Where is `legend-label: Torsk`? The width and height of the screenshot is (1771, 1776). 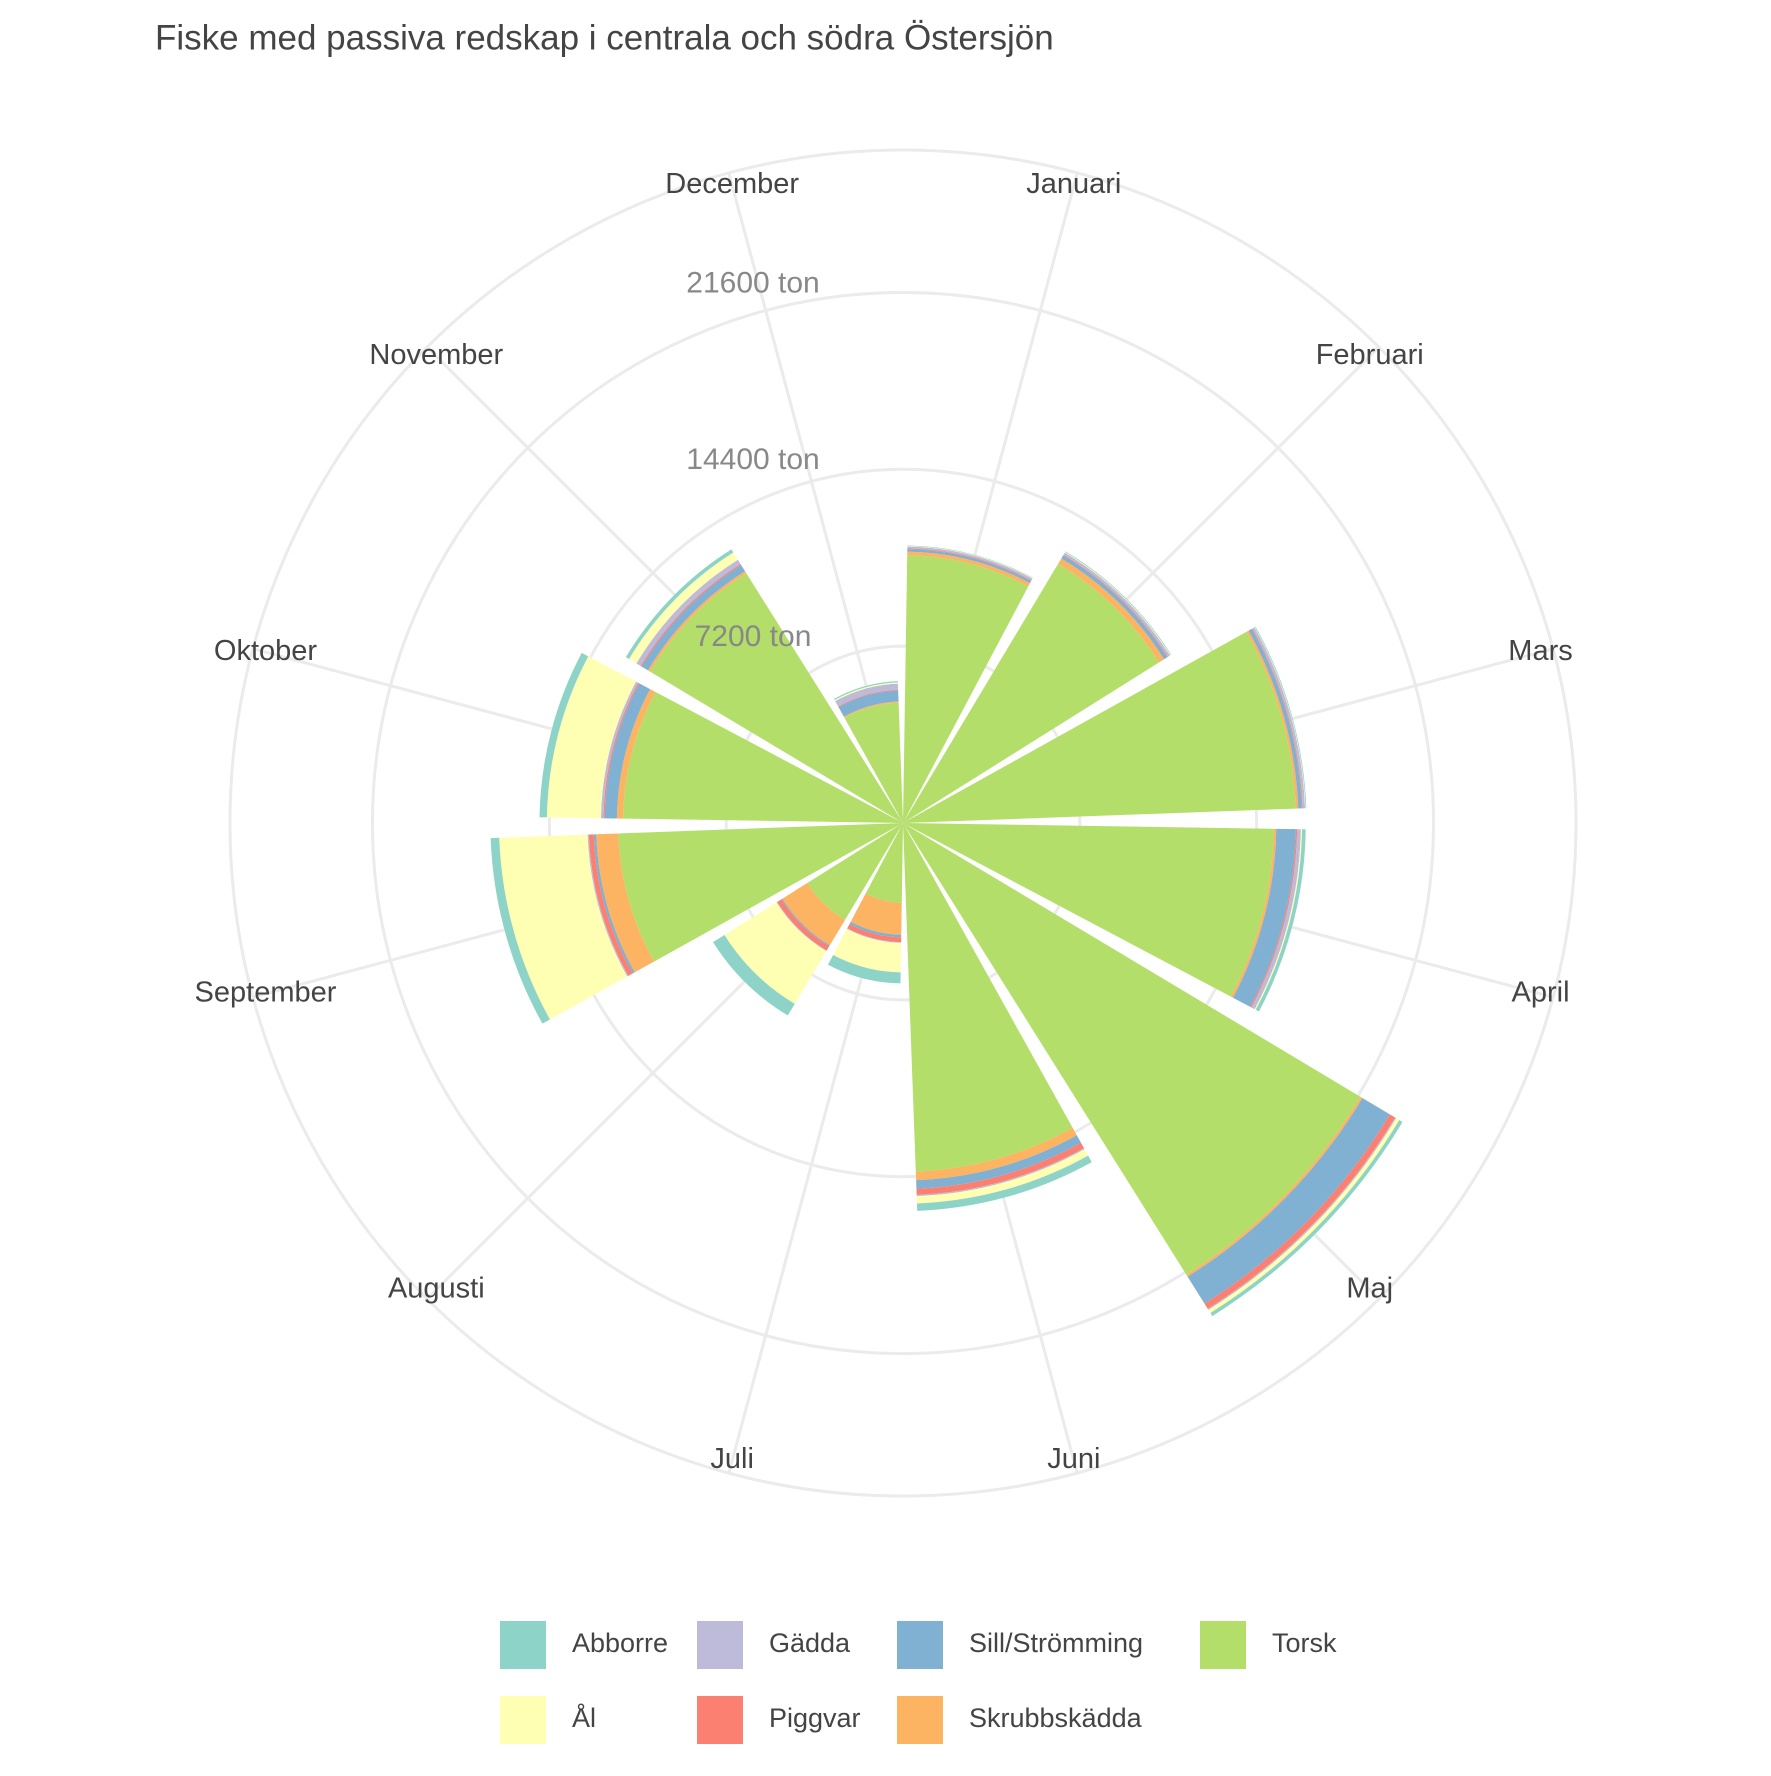 legend-label: Torsk is located at coordinates (1304, 1643).